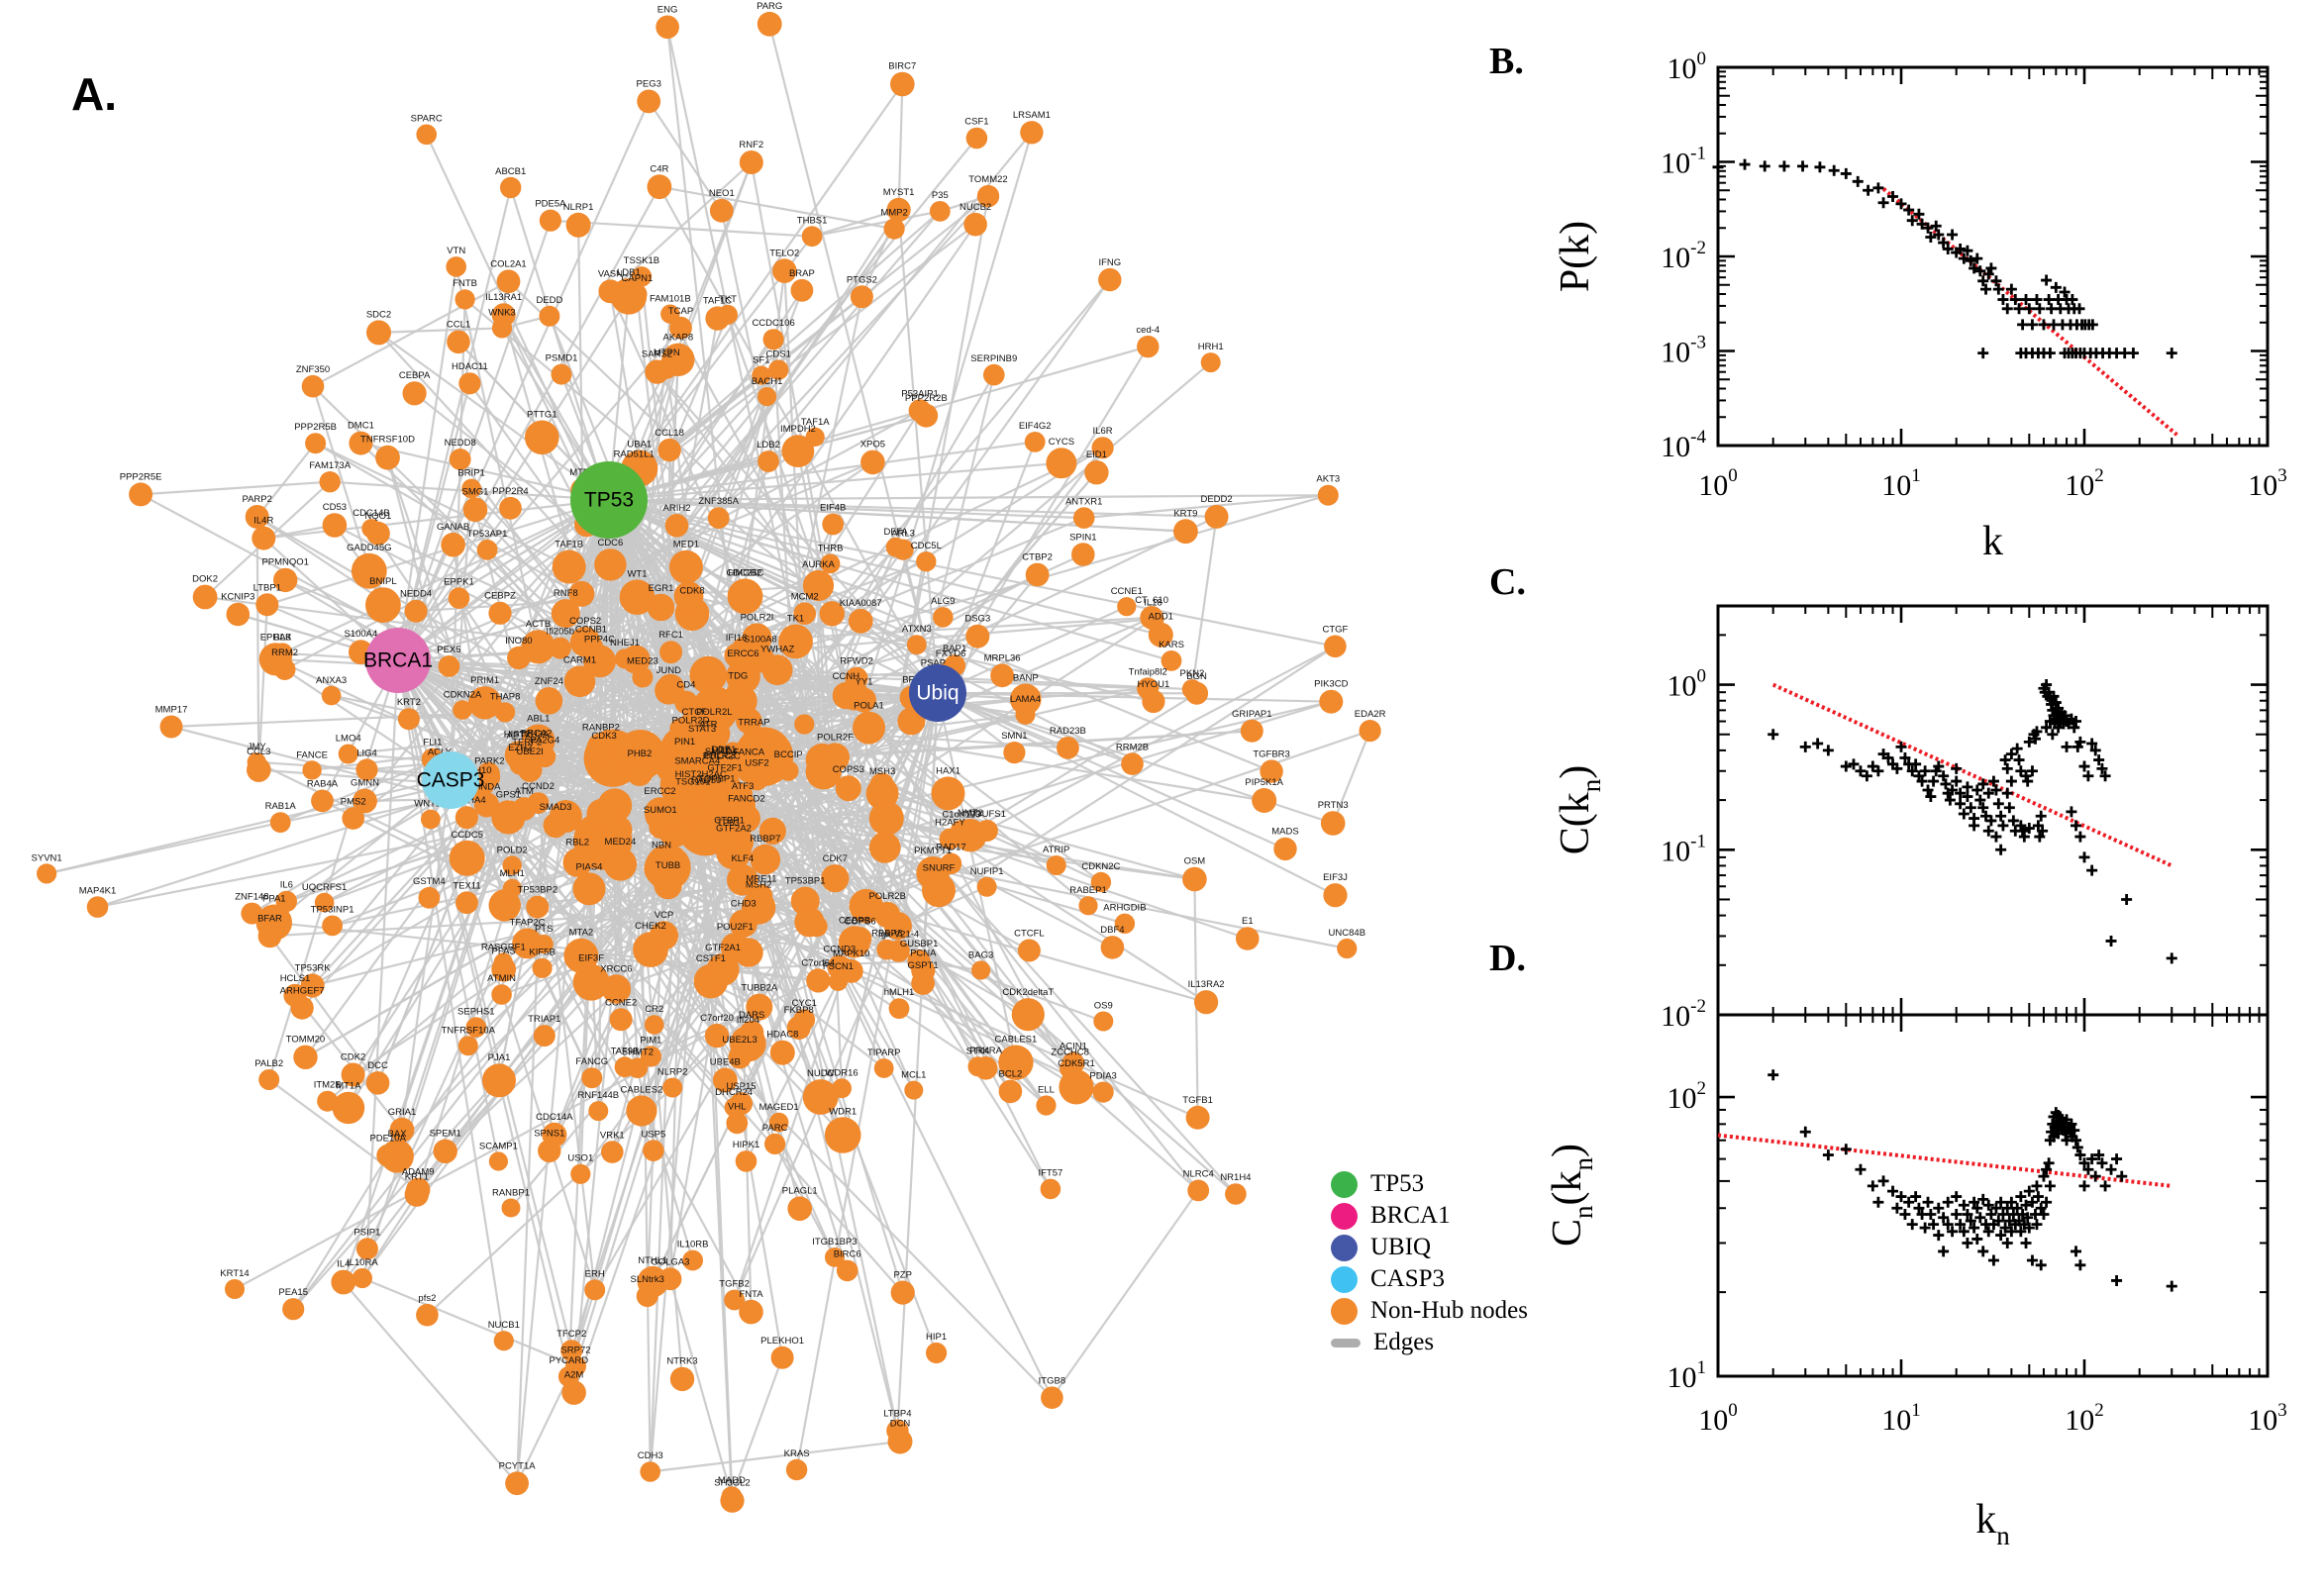  What do you see at coordinates (448, 650) in the screenshot?
I see `gene-label: PEX5` at bounding box center [448, 650].